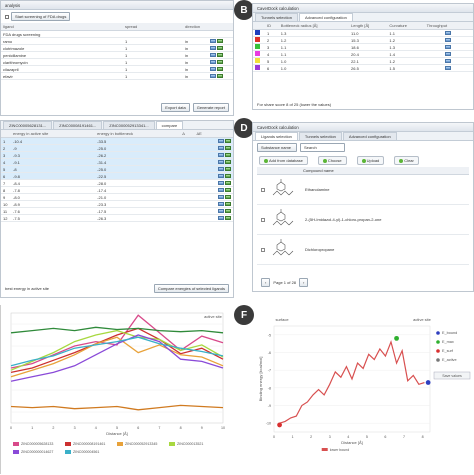 Image resolution: width=474 pixels, height=475 pixels. Describe the element at coordinates (117, 176) in the screenshot. I see `table-row: 6 -9.8 -22.5` at that location.